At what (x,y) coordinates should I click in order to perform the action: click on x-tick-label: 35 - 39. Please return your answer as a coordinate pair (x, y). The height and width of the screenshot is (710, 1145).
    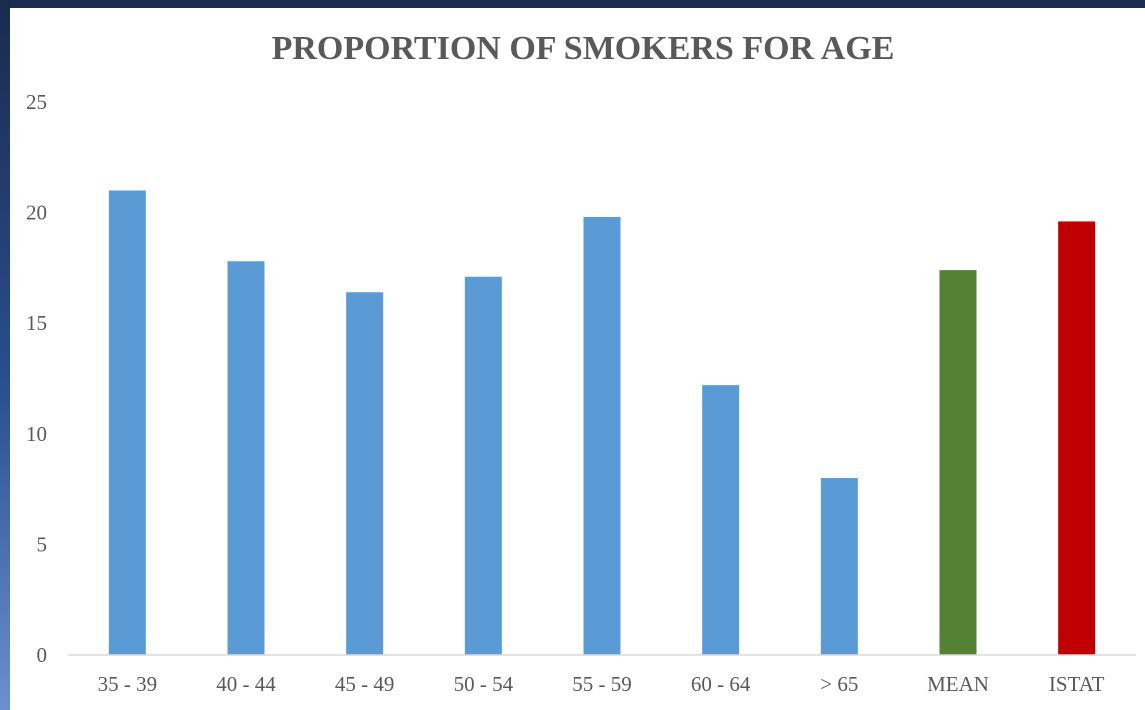
    Looking at the image, I should click on (128, 684).